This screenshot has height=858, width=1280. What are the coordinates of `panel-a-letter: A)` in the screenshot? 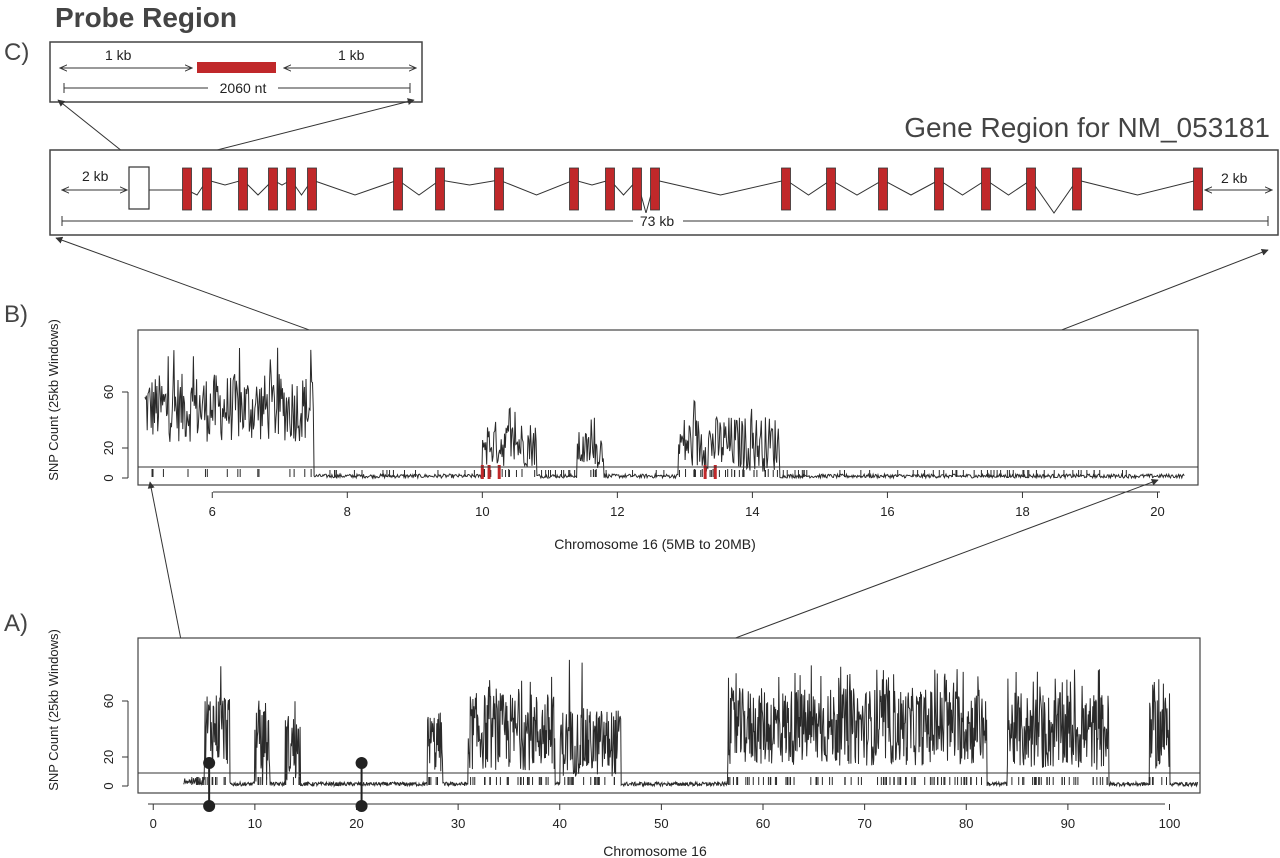 It's located at (16, 623).